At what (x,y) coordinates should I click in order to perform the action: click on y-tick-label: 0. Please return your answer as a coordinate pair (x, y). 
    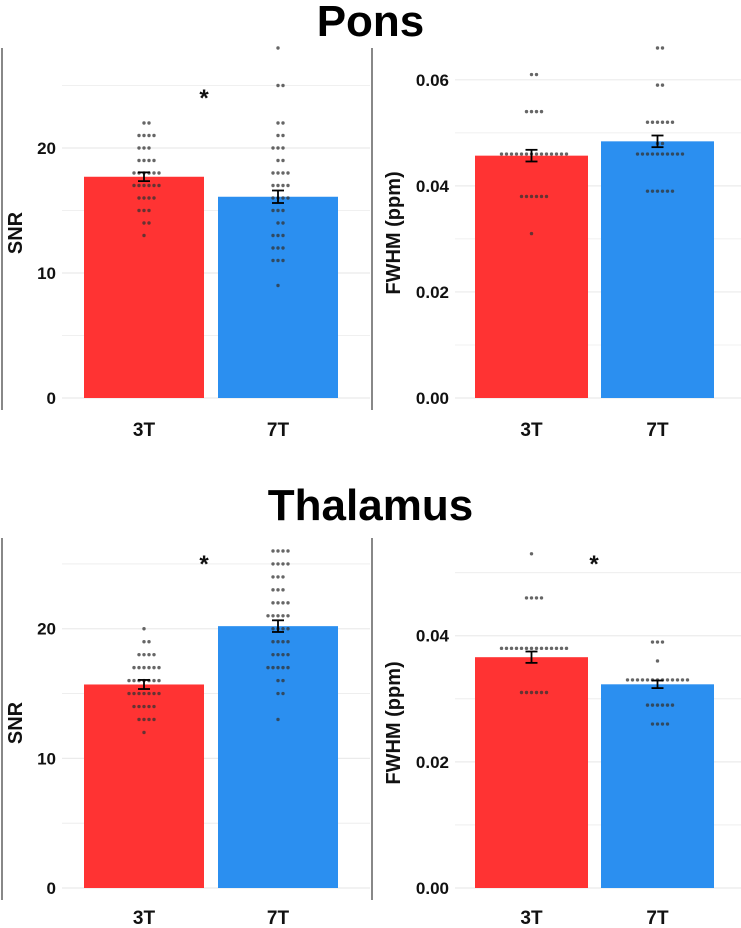
    Looking at the image, I should click on (51, 398).